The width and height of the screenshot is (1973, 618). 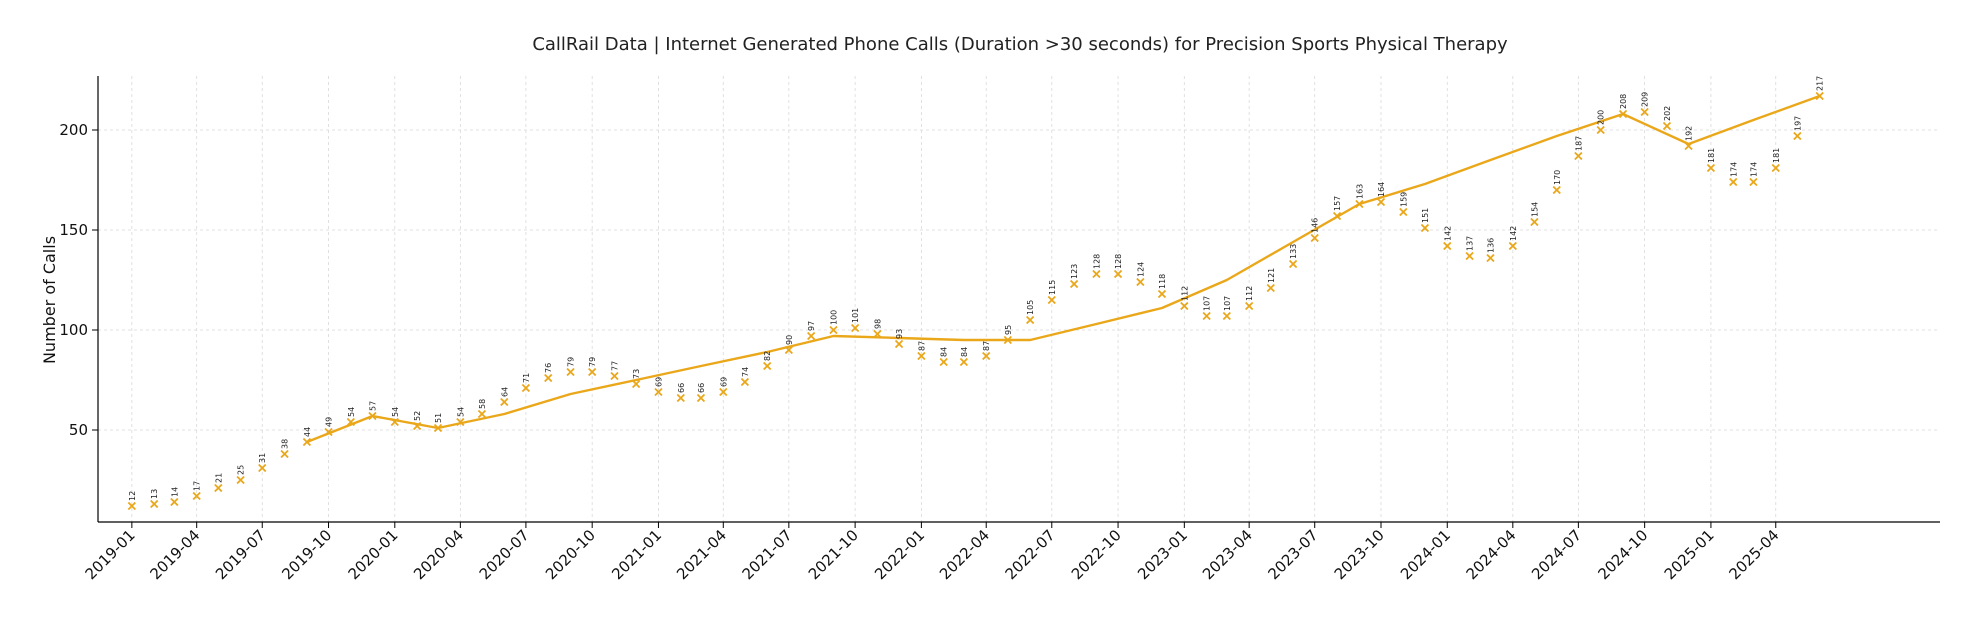 What do you see at coordinates (154, 494) in the screenshot?
I see `data-point-label: 13` at bounding box center [154, 494].